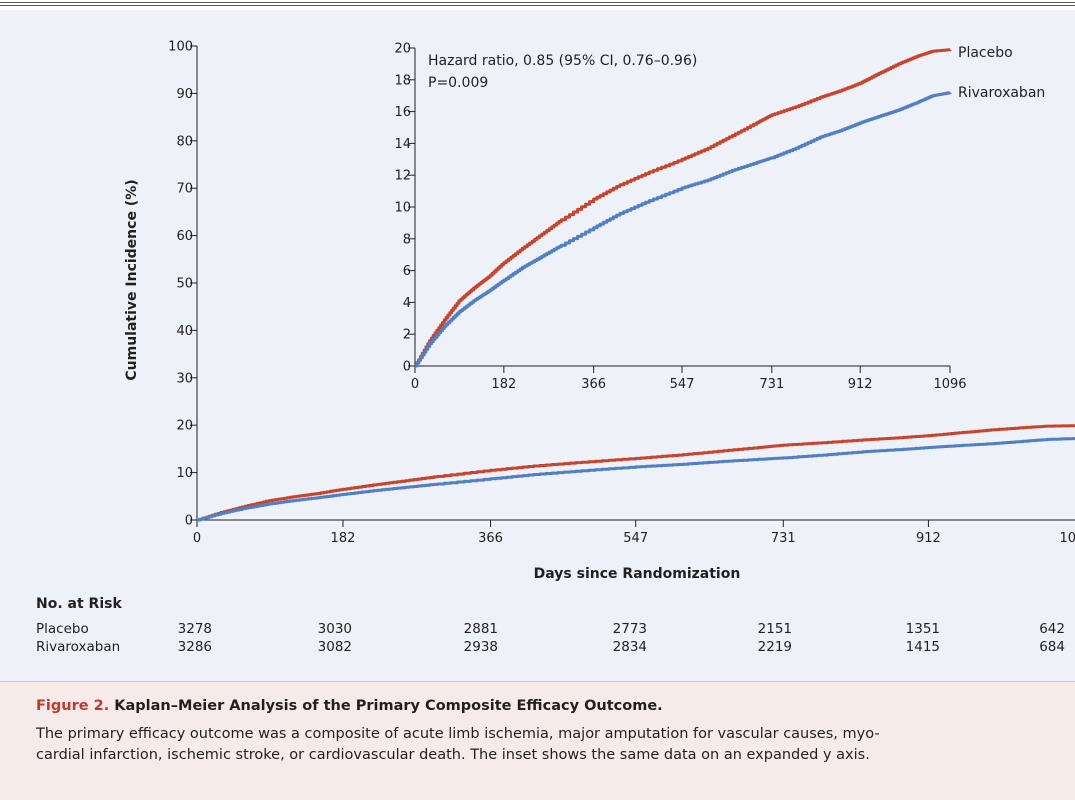 The width and height of the screenshot is (1075, 800). What do you see at coordinates (771, 384) in the screenshot?
I see `inset-x-tick-label: 731` at bounding box center [771, 384].